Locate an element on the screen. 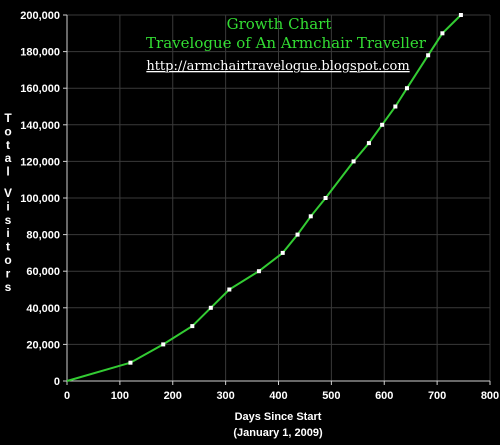  x-tick-label: 500 is located at coordinates (331, 396).